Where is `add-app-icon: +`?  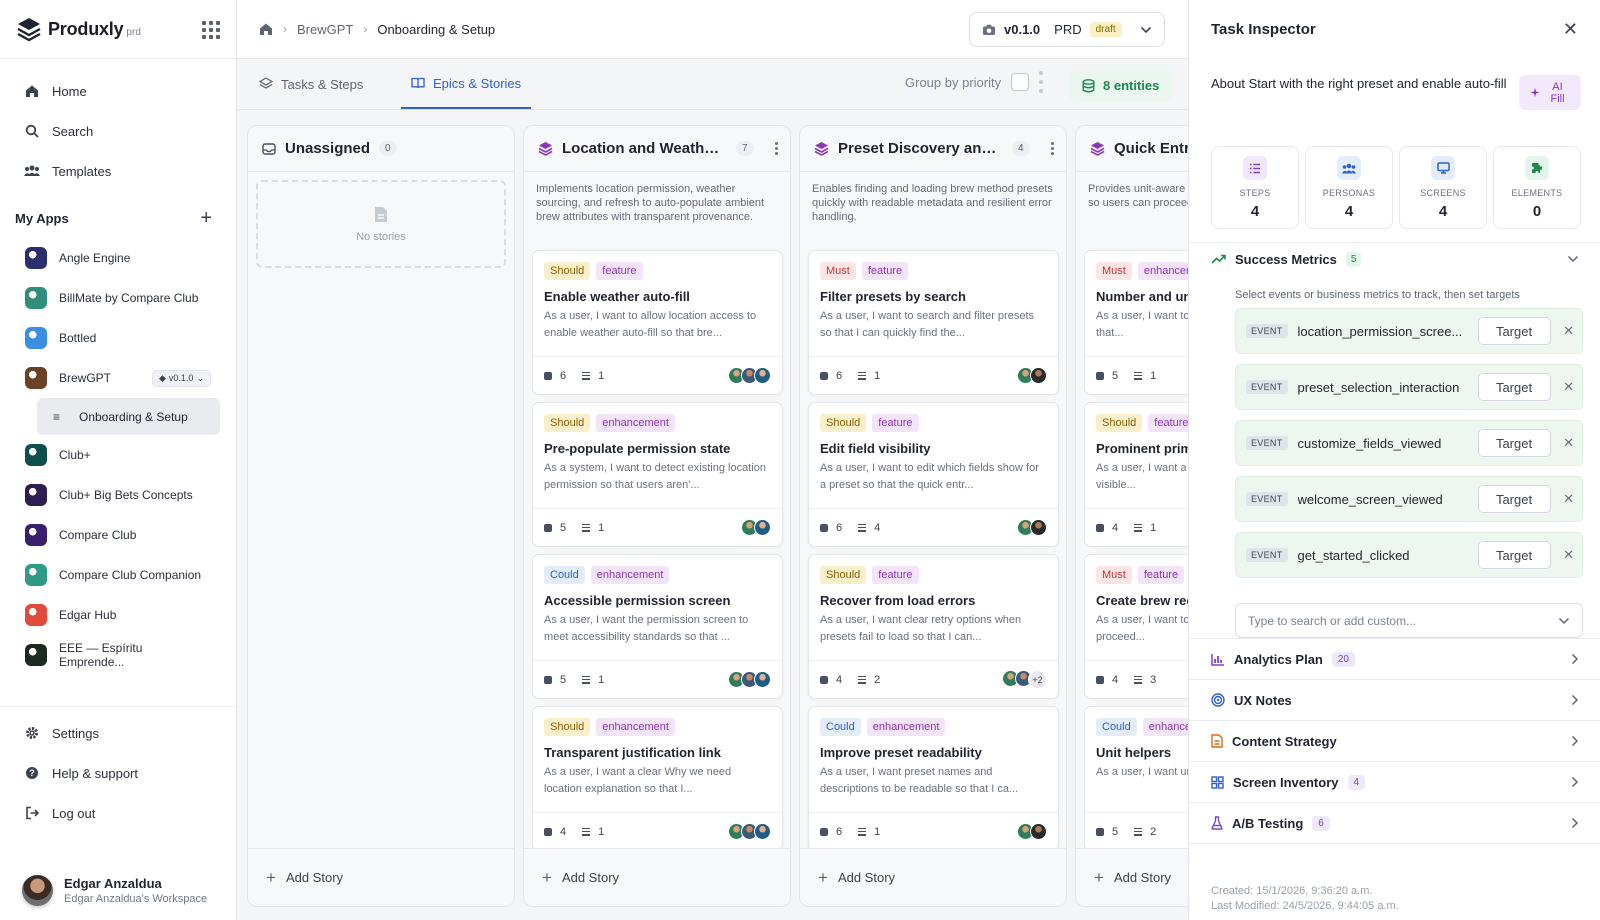 add-app-icon: + is located at coordinates (206, 218).